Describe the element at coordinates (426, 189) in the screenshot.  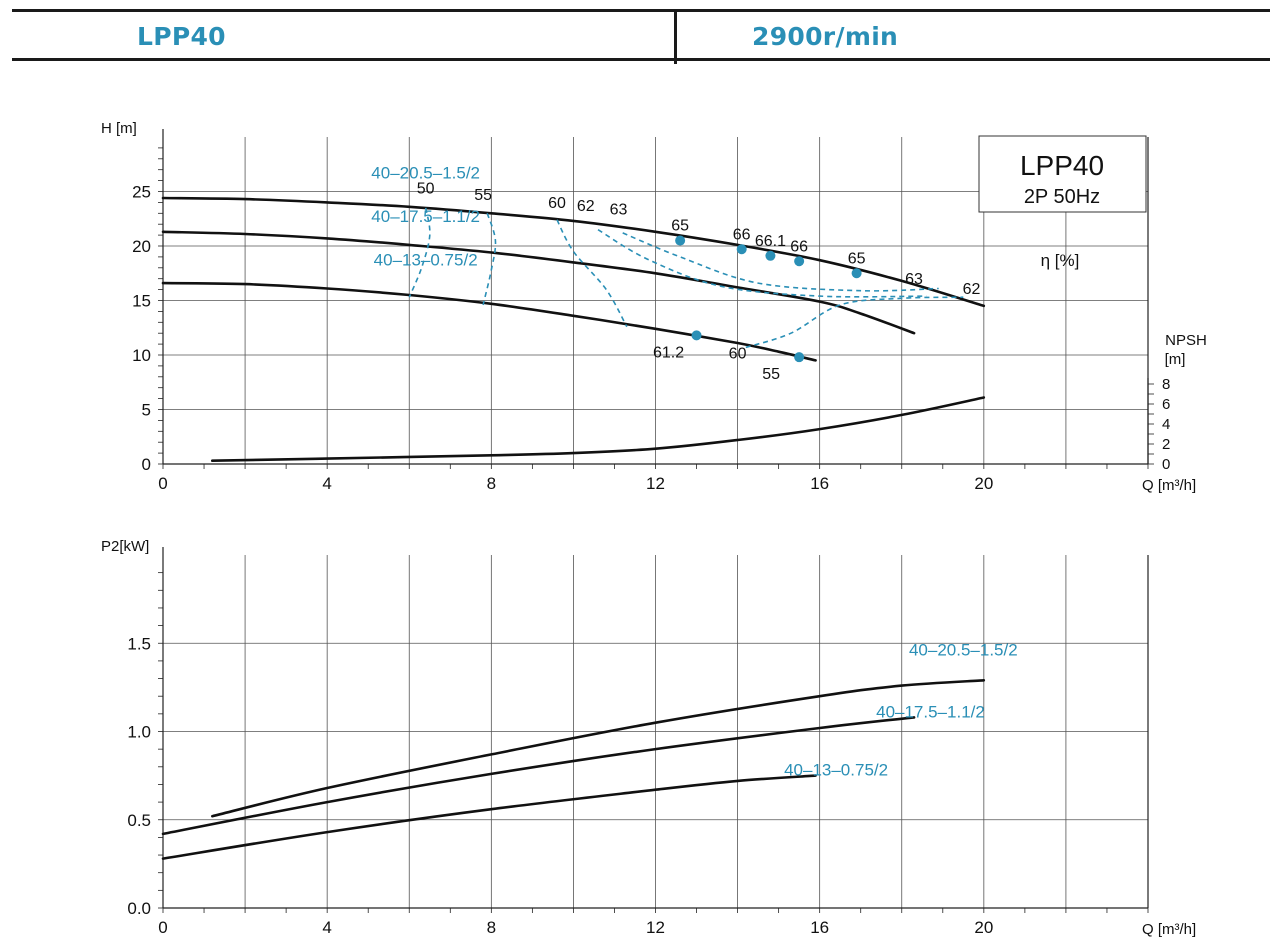
I see `head-efficiency-label: 50` at that location.